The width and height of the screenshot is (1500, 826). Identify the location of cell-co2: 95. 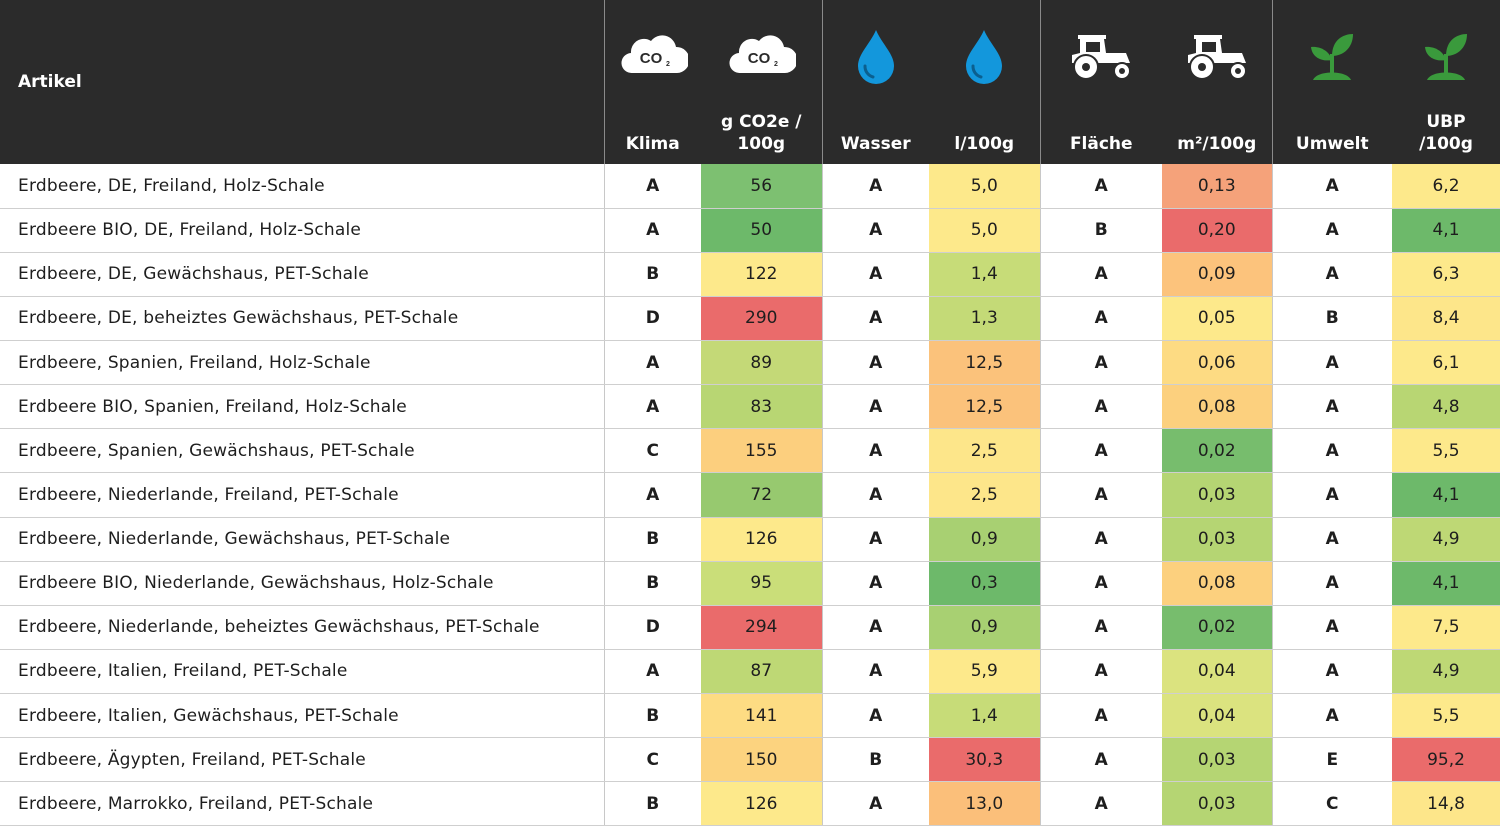
(761, 583).